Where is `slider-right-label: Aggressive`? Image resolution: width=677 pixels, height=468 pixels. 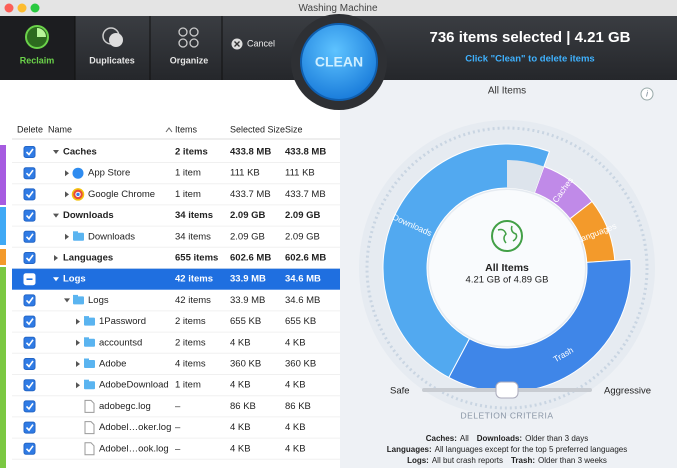 slider-right-label: Aggressive is located at coordinates (627, 391).